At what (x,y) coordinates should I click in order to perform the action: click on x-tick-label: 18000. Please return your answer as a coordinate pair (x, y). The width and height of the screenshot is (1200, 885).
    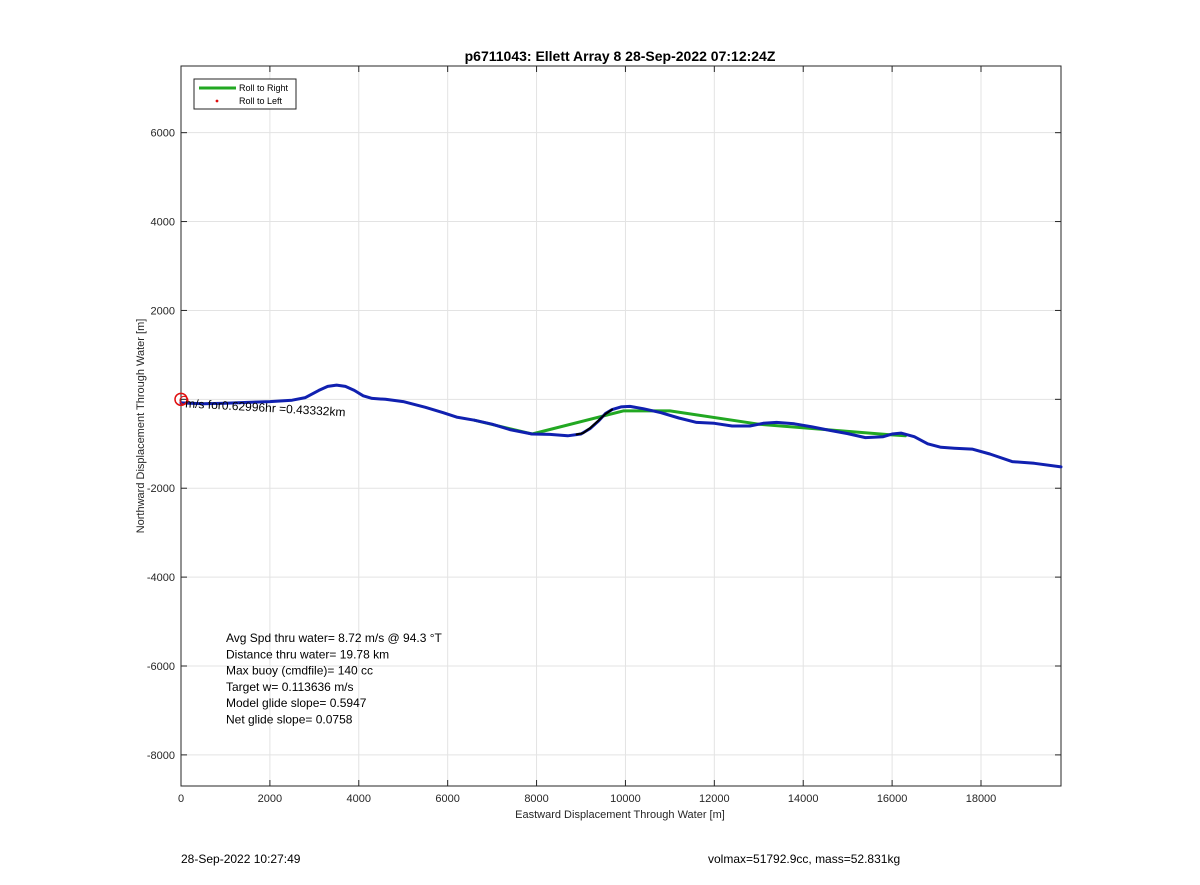
    Looking at the image, I should click on (981, 799).